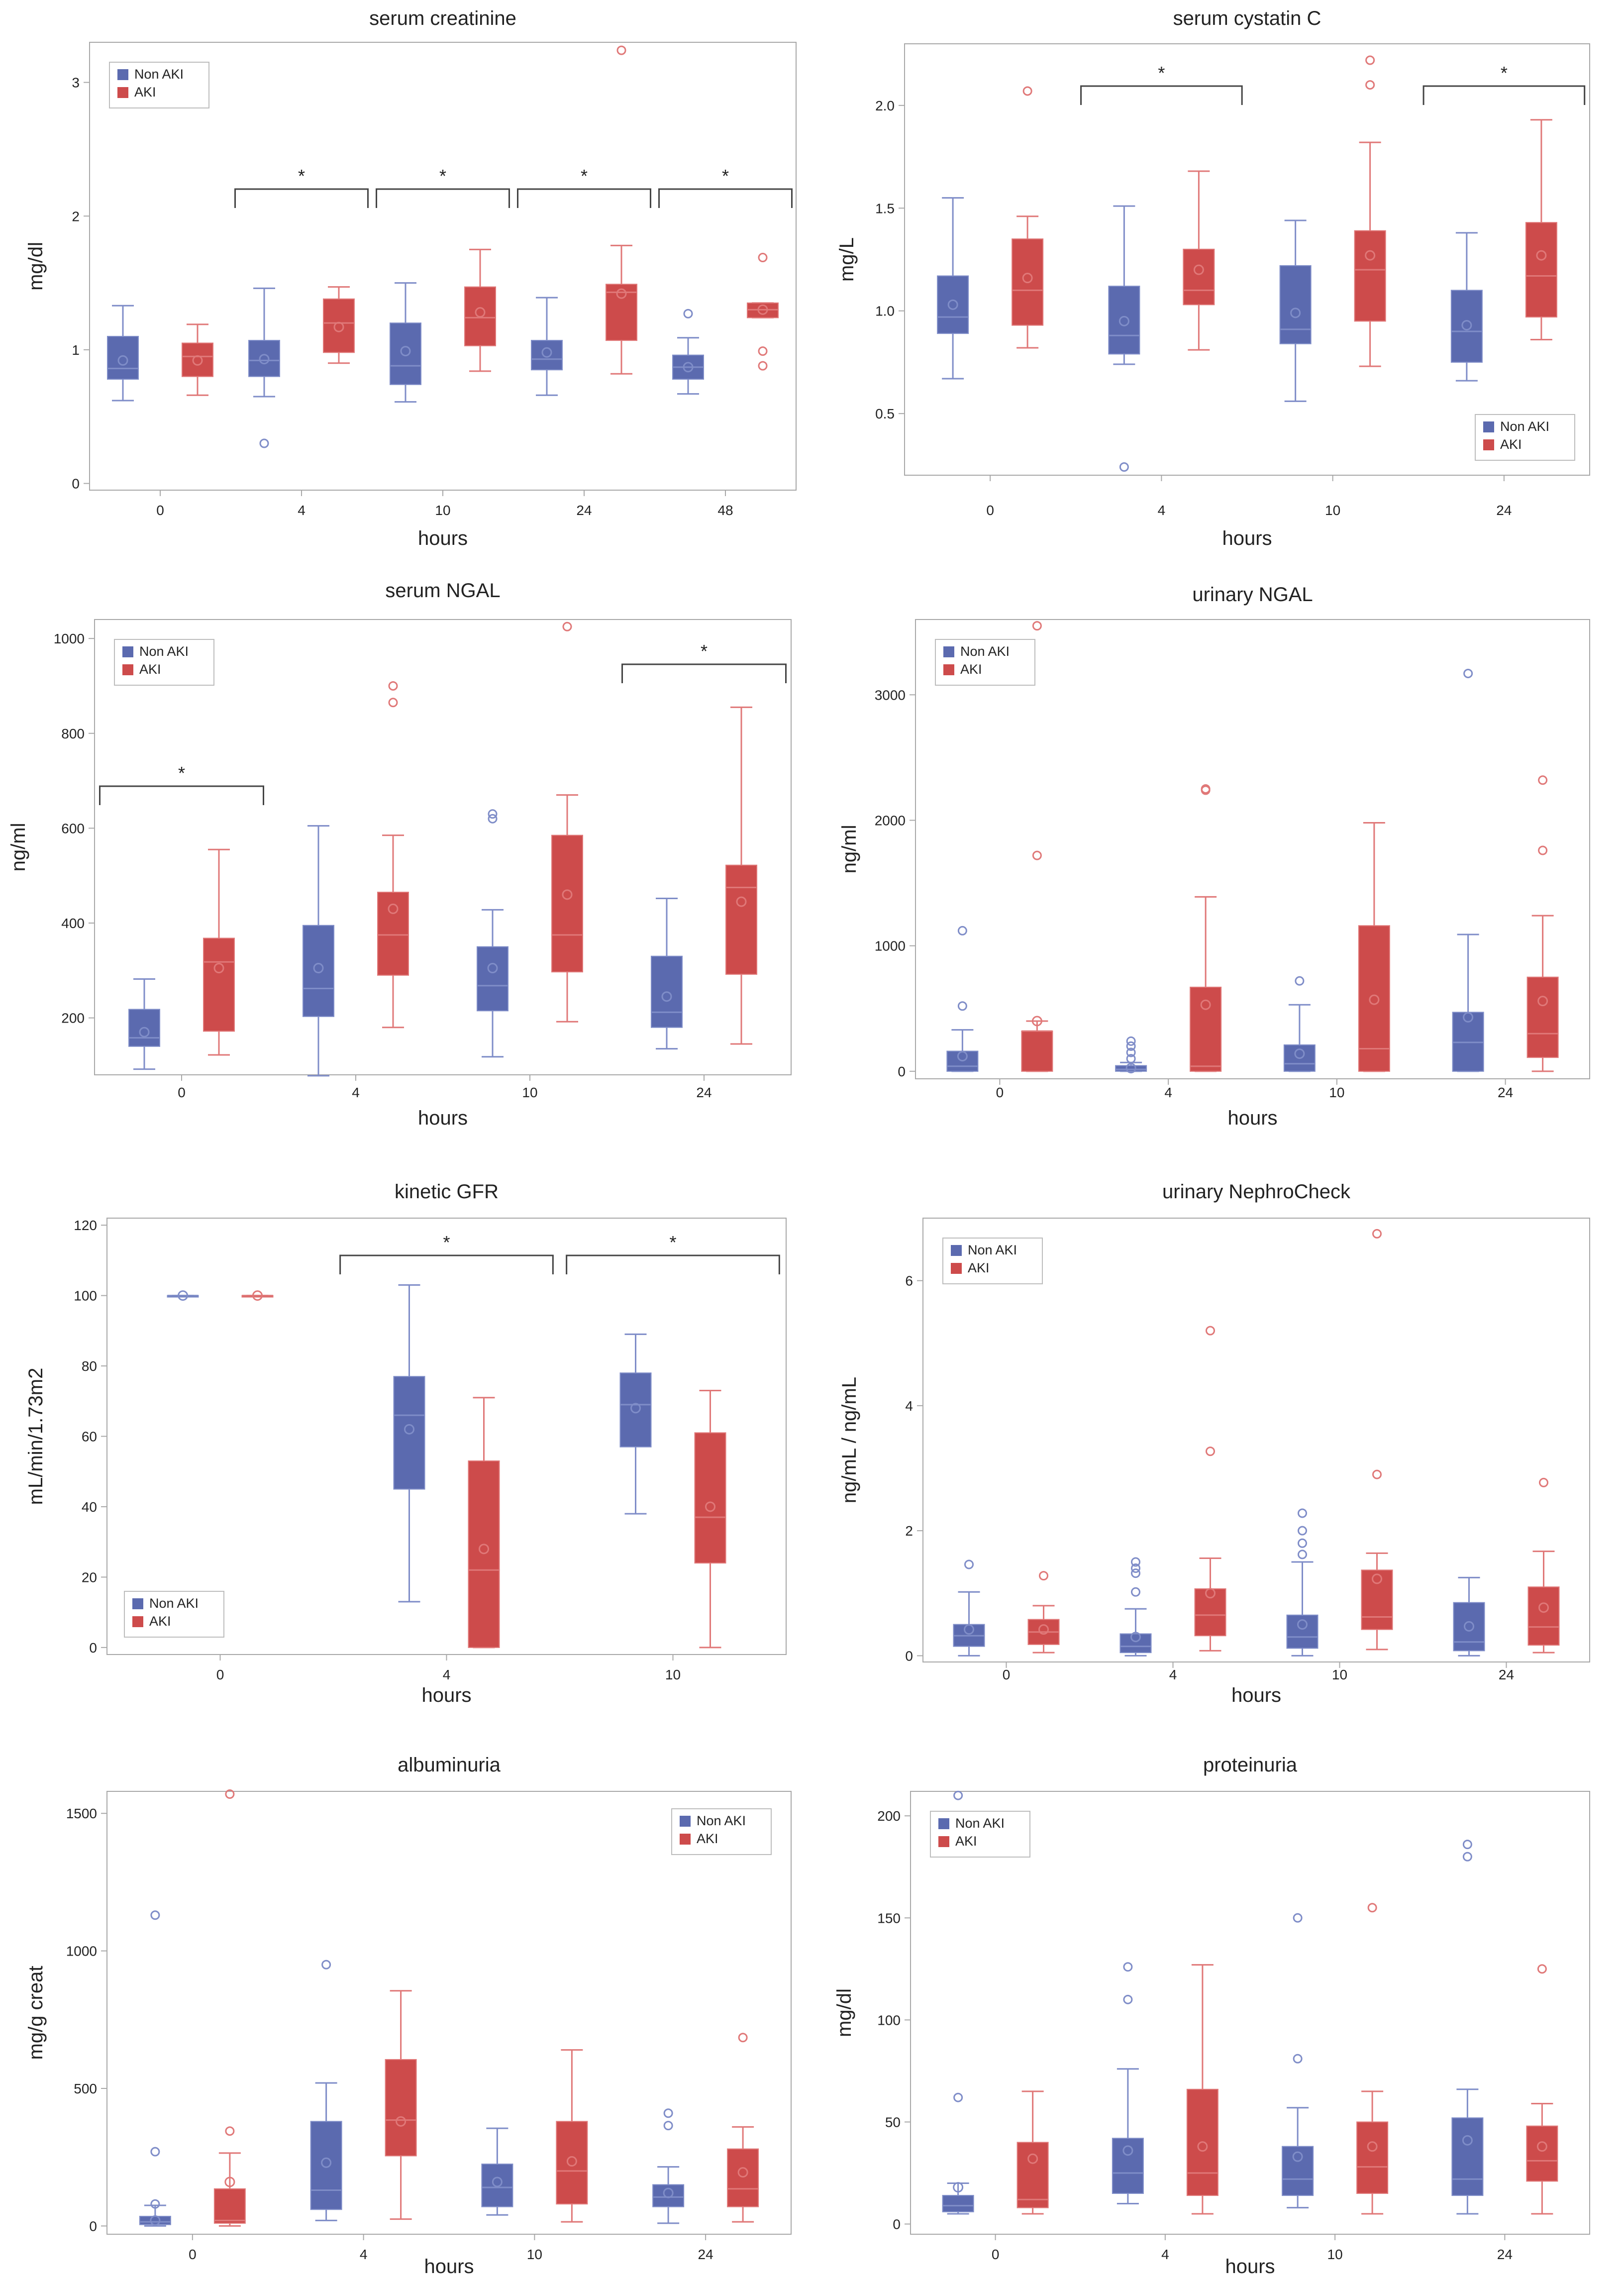 Image resolution: width=1624 pixels, height=2281 pixels. What do you see at coordinates (949, 669) in the screenshot?
I see `legend-swatch-aki` at bounding box center [949, 669].